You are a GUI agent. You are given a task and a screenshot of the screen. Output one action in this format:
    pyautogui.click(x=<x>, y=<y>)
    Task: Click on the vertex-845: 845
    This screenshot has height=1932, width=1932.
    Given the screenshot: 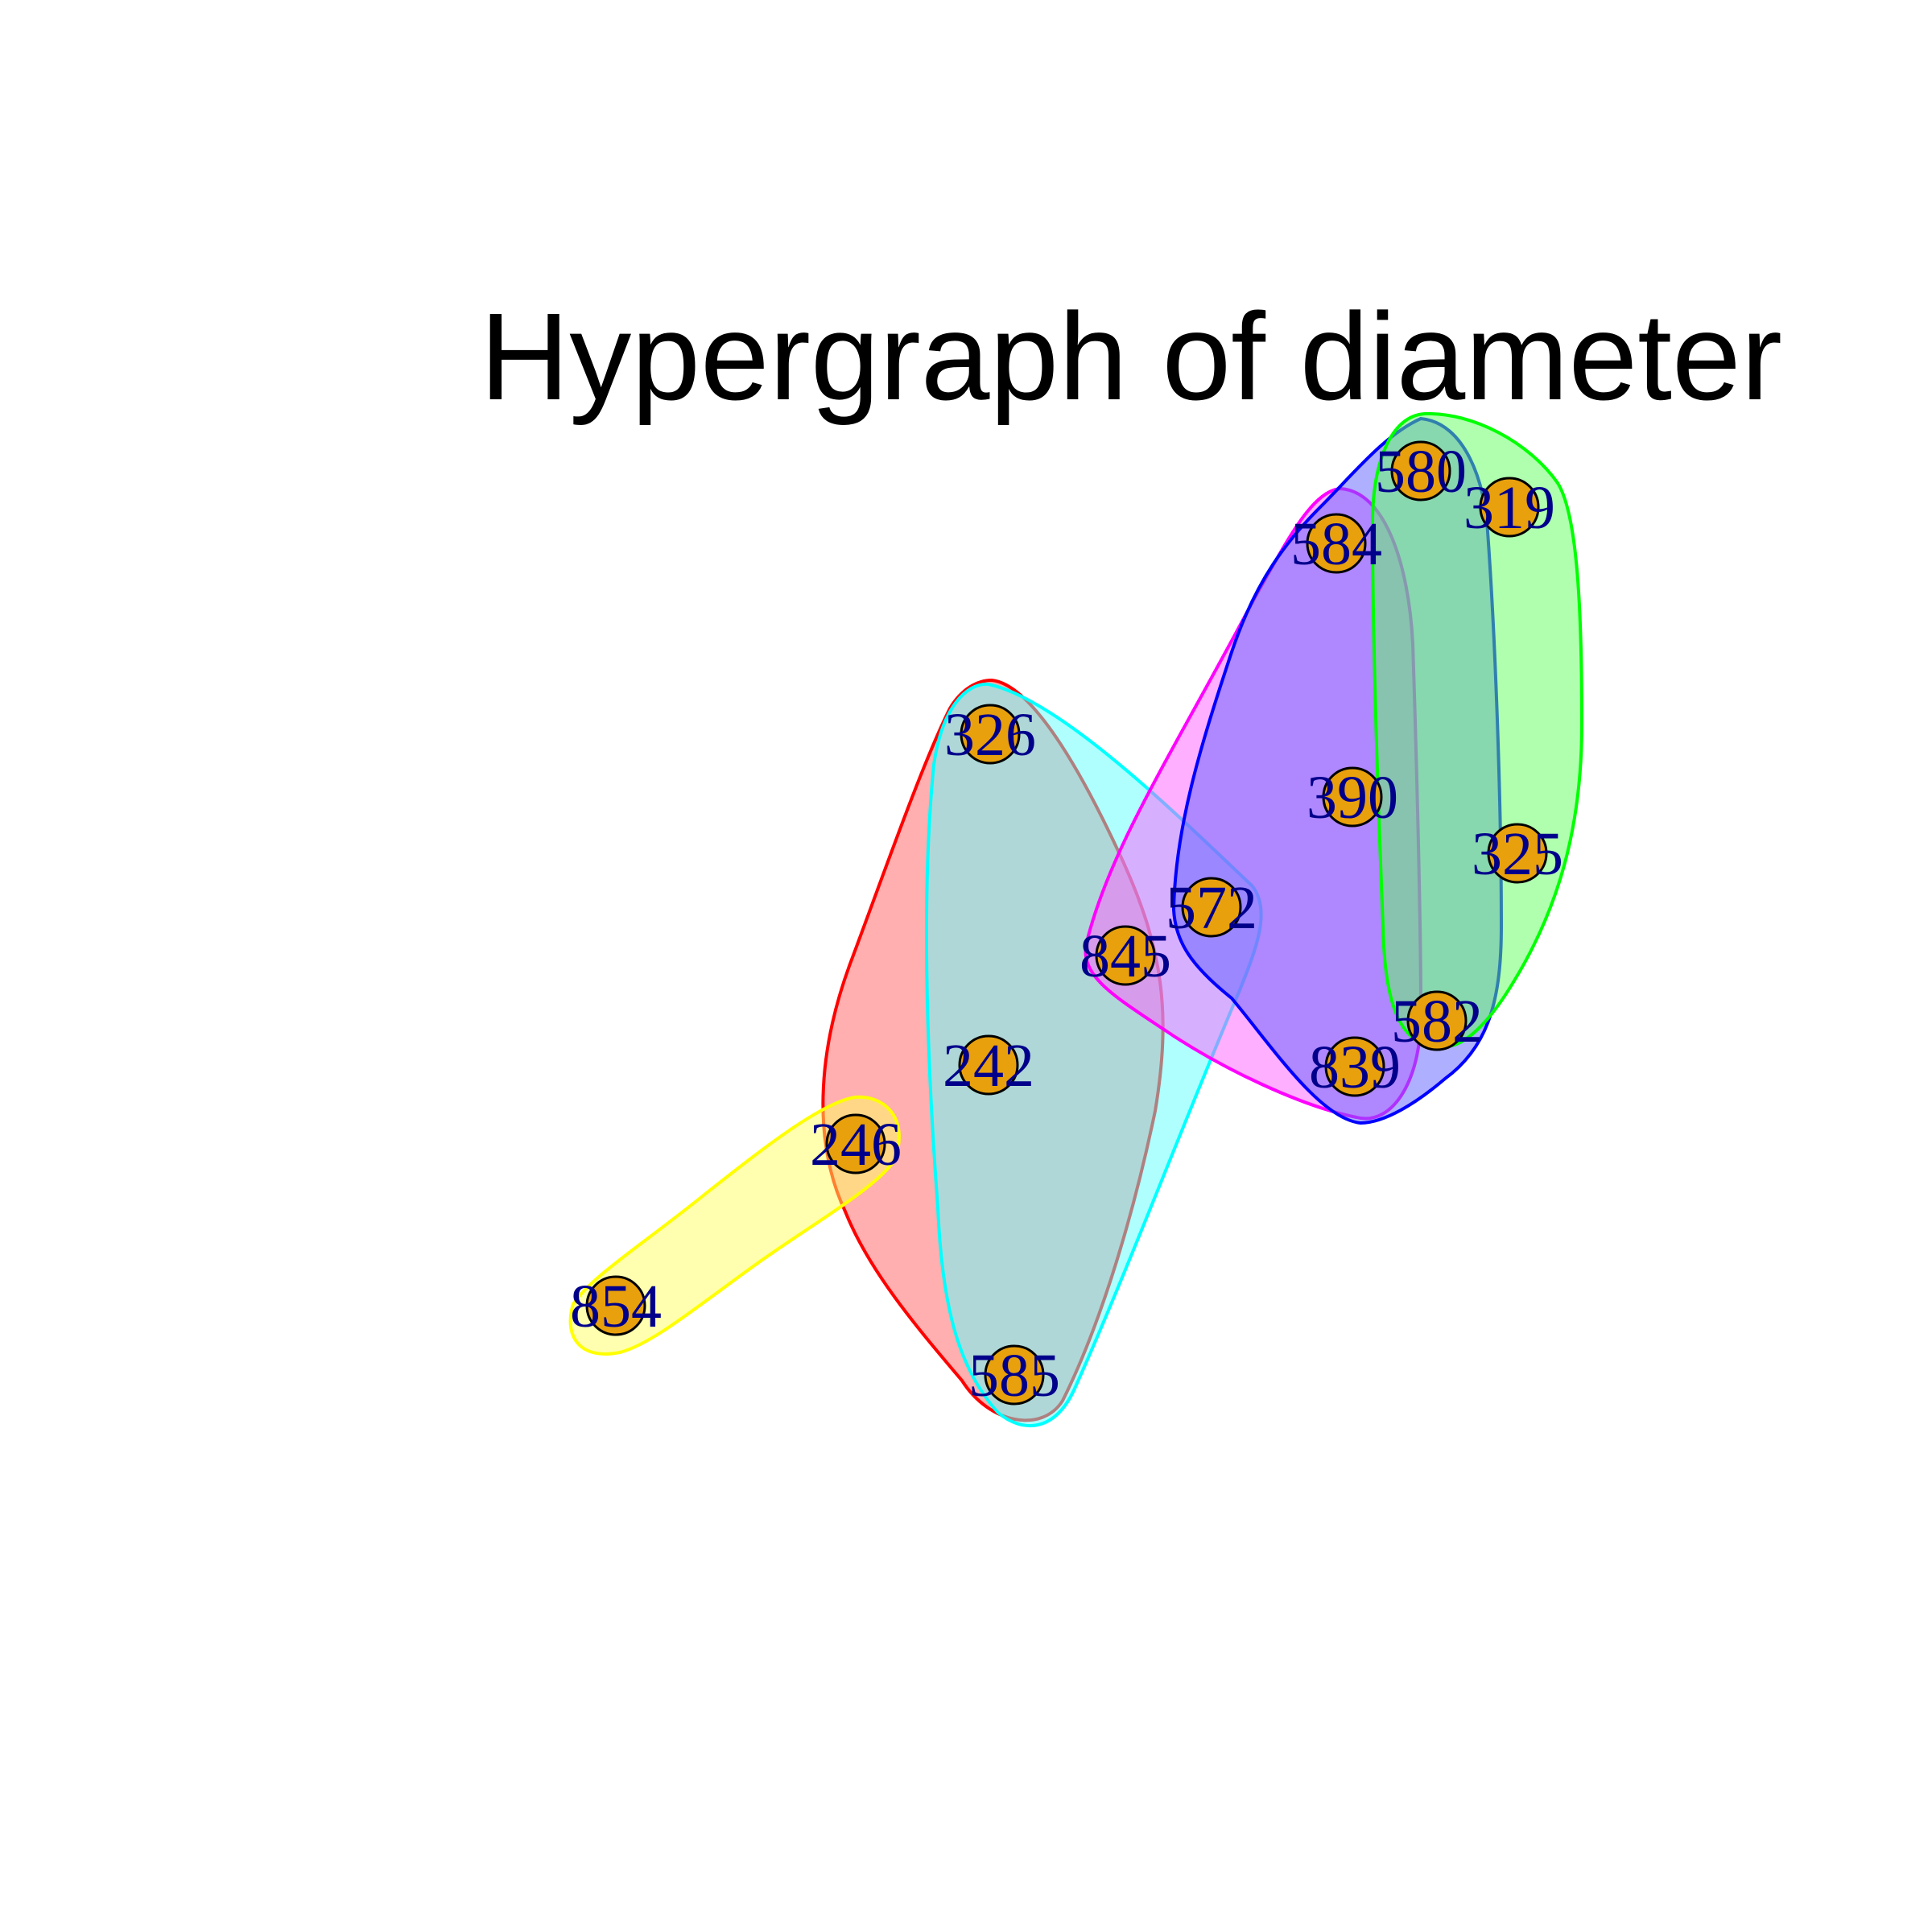 What is the action you would take?
    pyautogui.click(x=1125, y=956)
    